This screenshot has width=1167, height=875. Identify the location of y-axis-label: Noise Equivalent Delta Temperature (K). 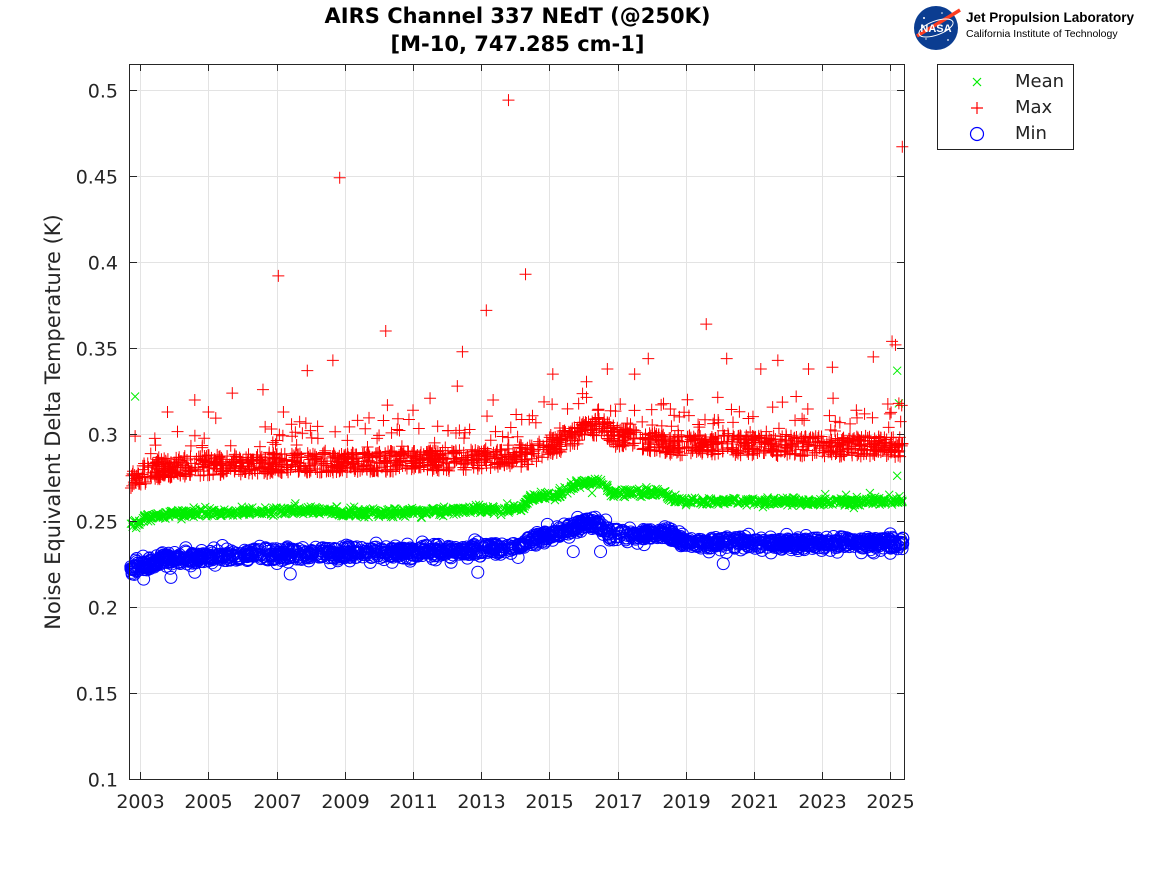
(53, 422).